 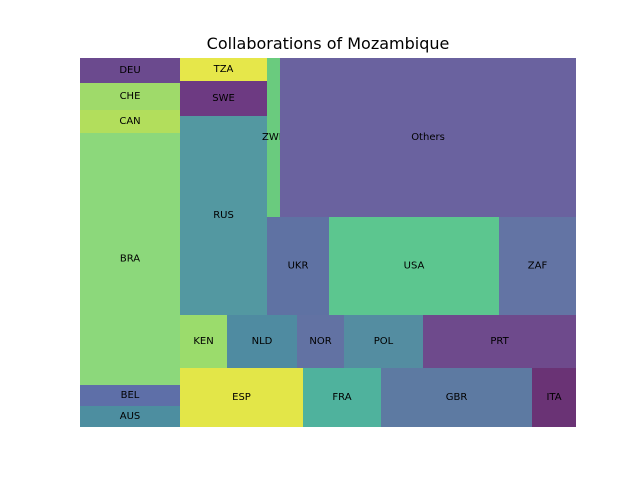 I want to click on tile-label-prt: PRT, so click(x=499, y=341).